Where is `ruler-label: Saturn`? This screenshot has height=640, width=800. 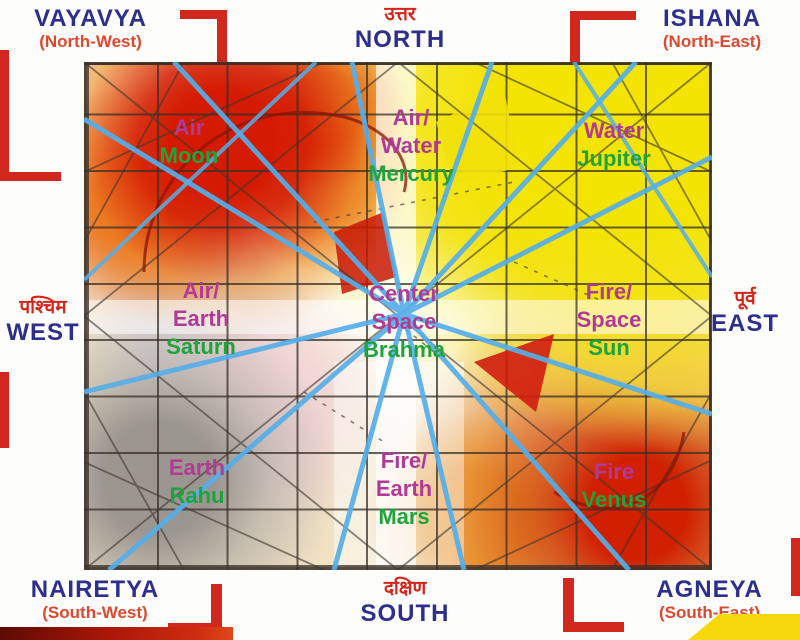 ruler-label: Saturn is located at coordinates (201, 346).